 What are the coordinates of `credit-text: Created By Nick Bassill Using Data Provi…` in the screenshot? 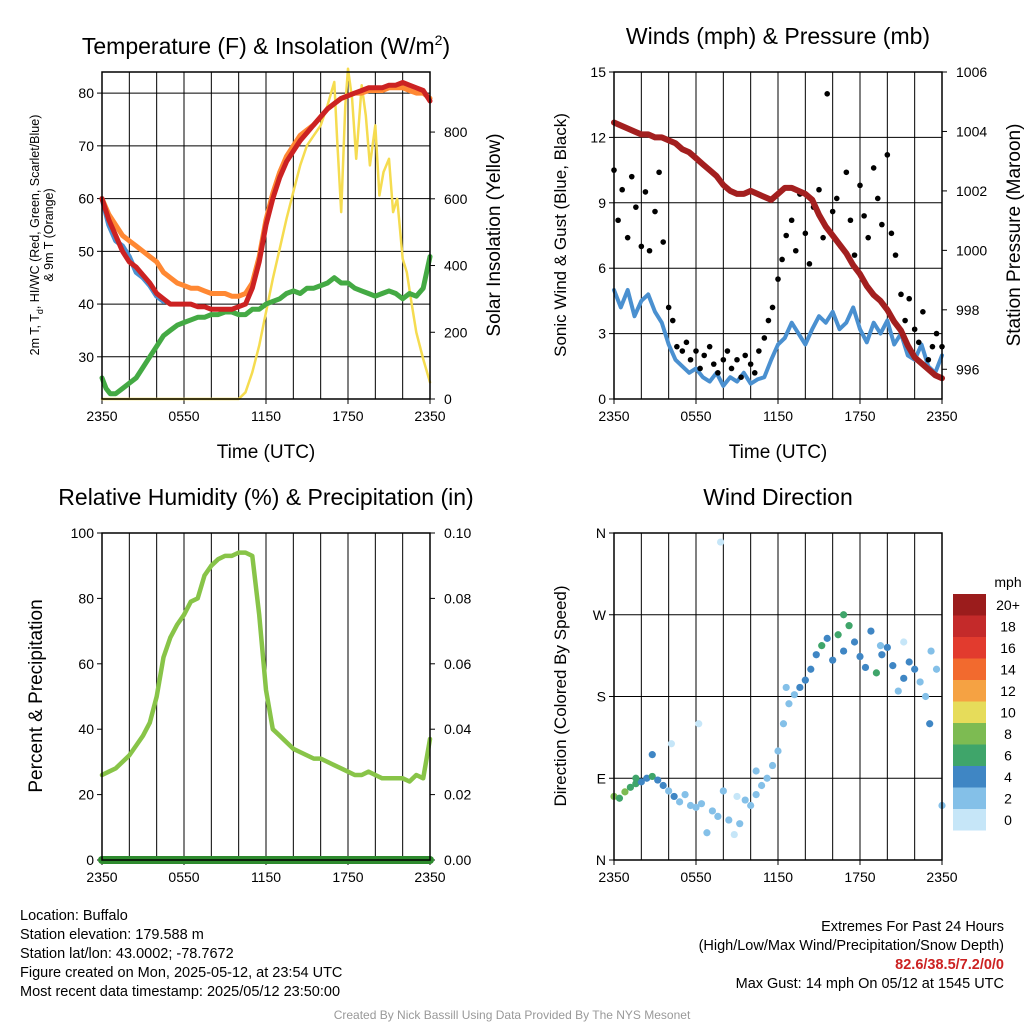 It's located at (512, 1015).